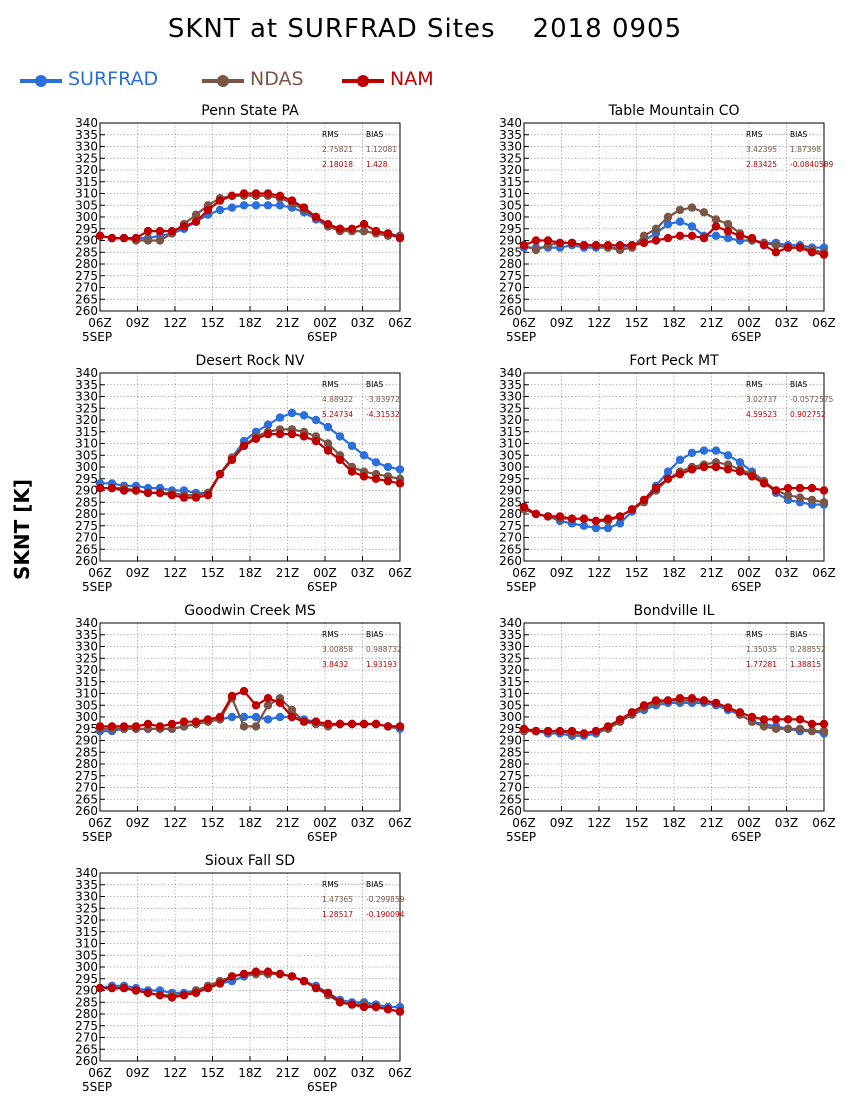 This screenshot has height=1100, width=850. I want to click on stats-nam-bias: 0.902752, so click(808, 414).